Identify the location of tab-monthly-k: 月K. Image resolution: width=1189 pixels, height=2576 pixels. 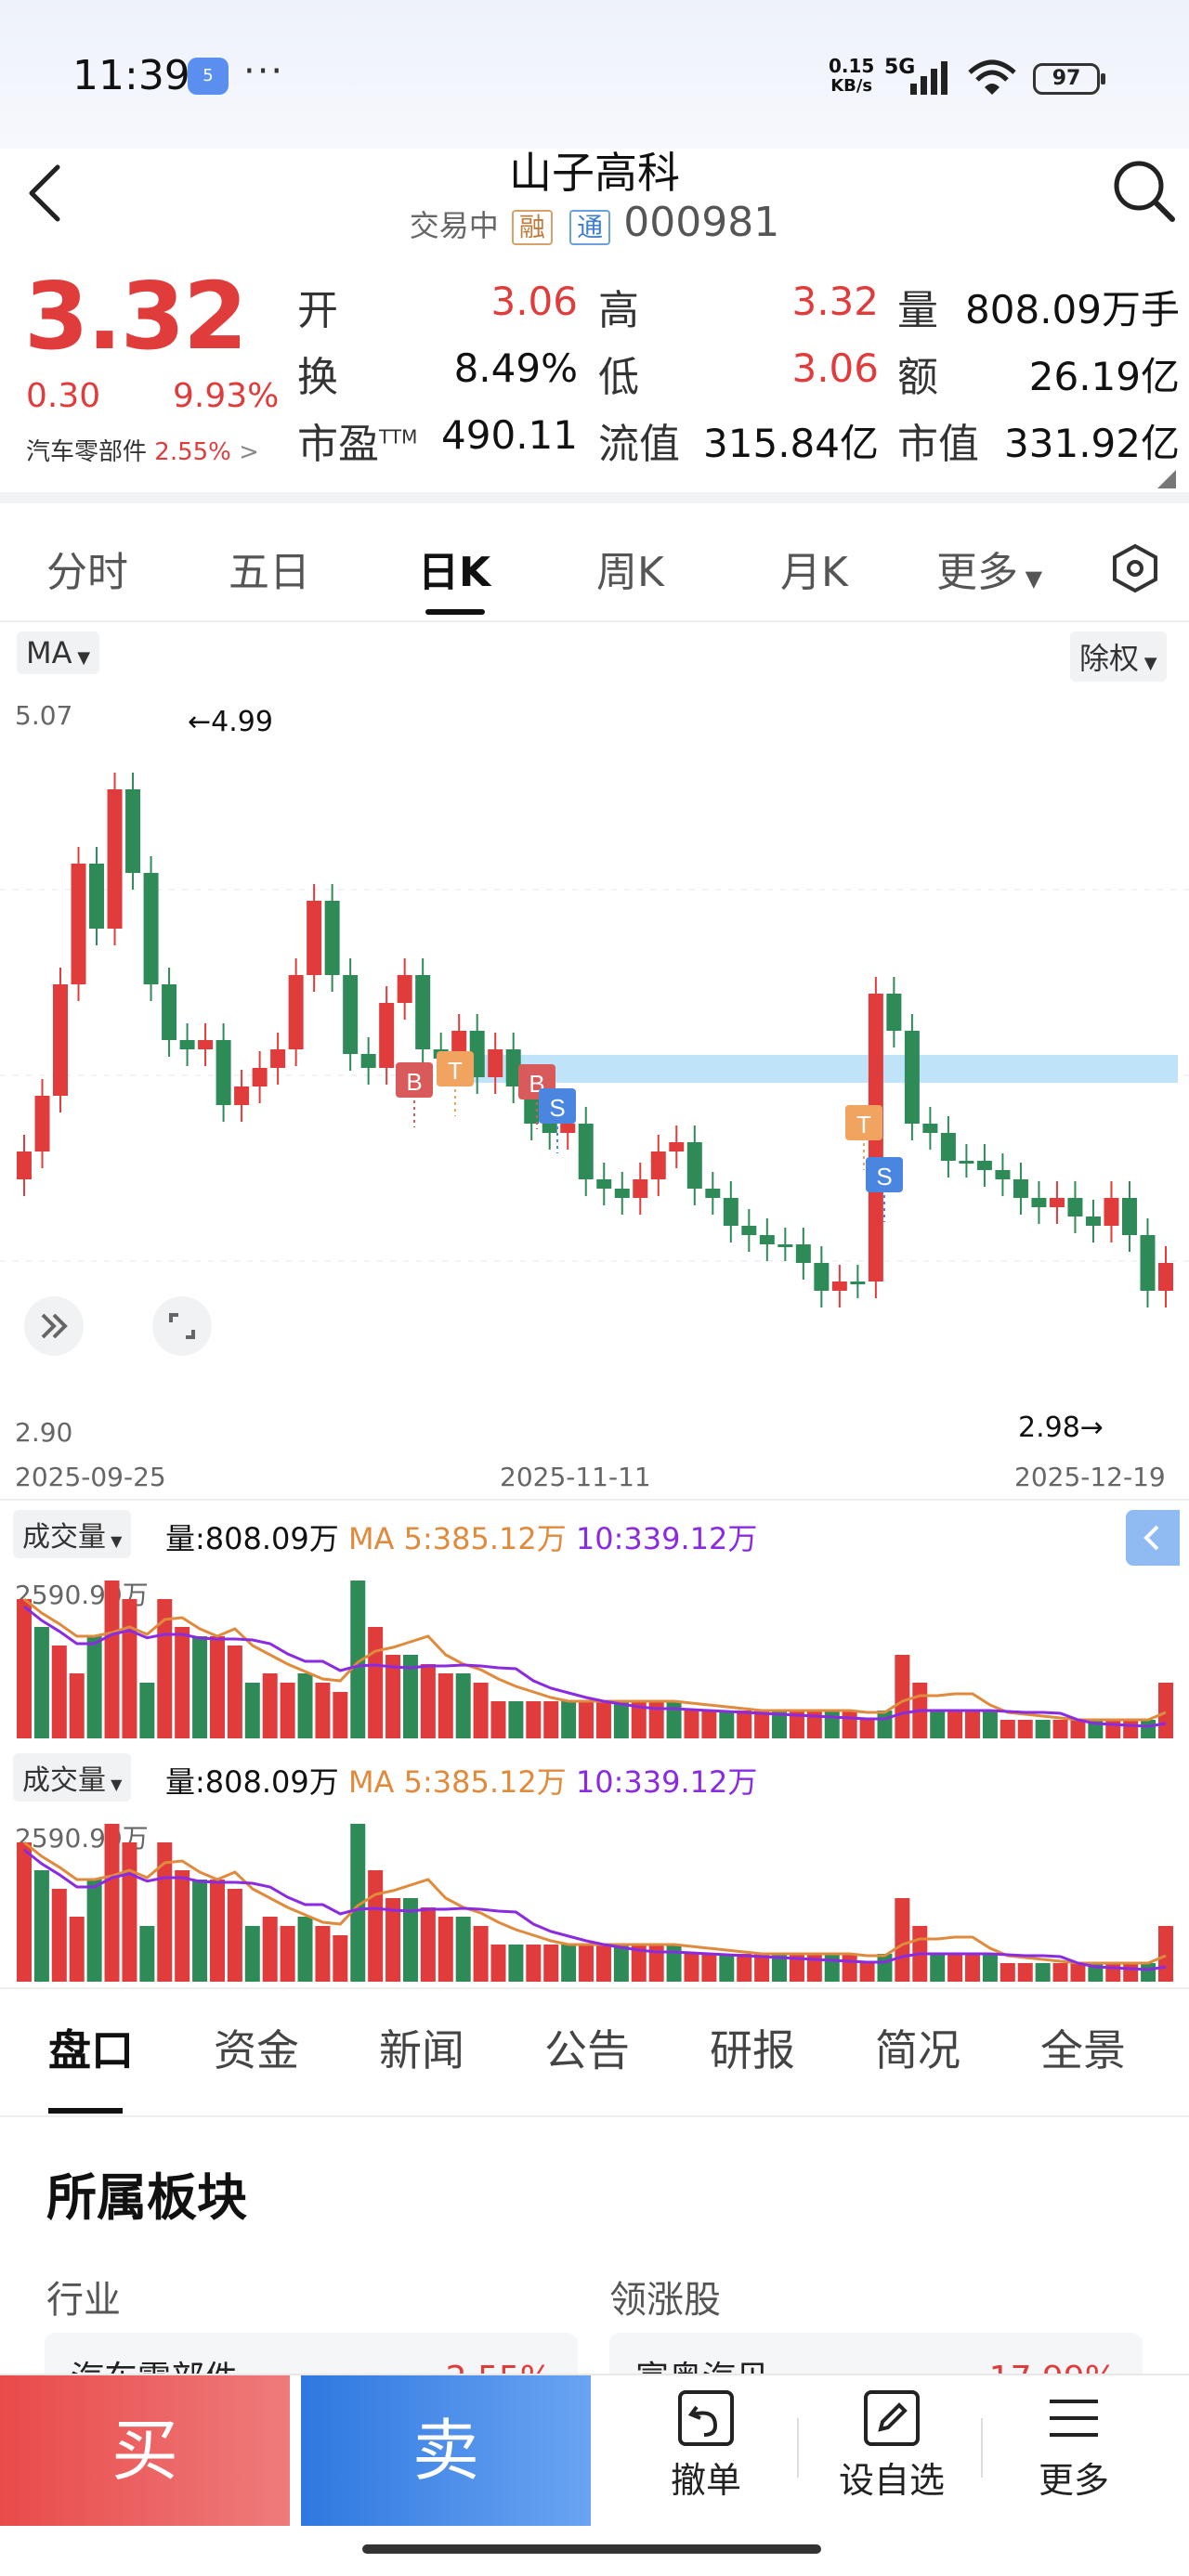
(814, 572).